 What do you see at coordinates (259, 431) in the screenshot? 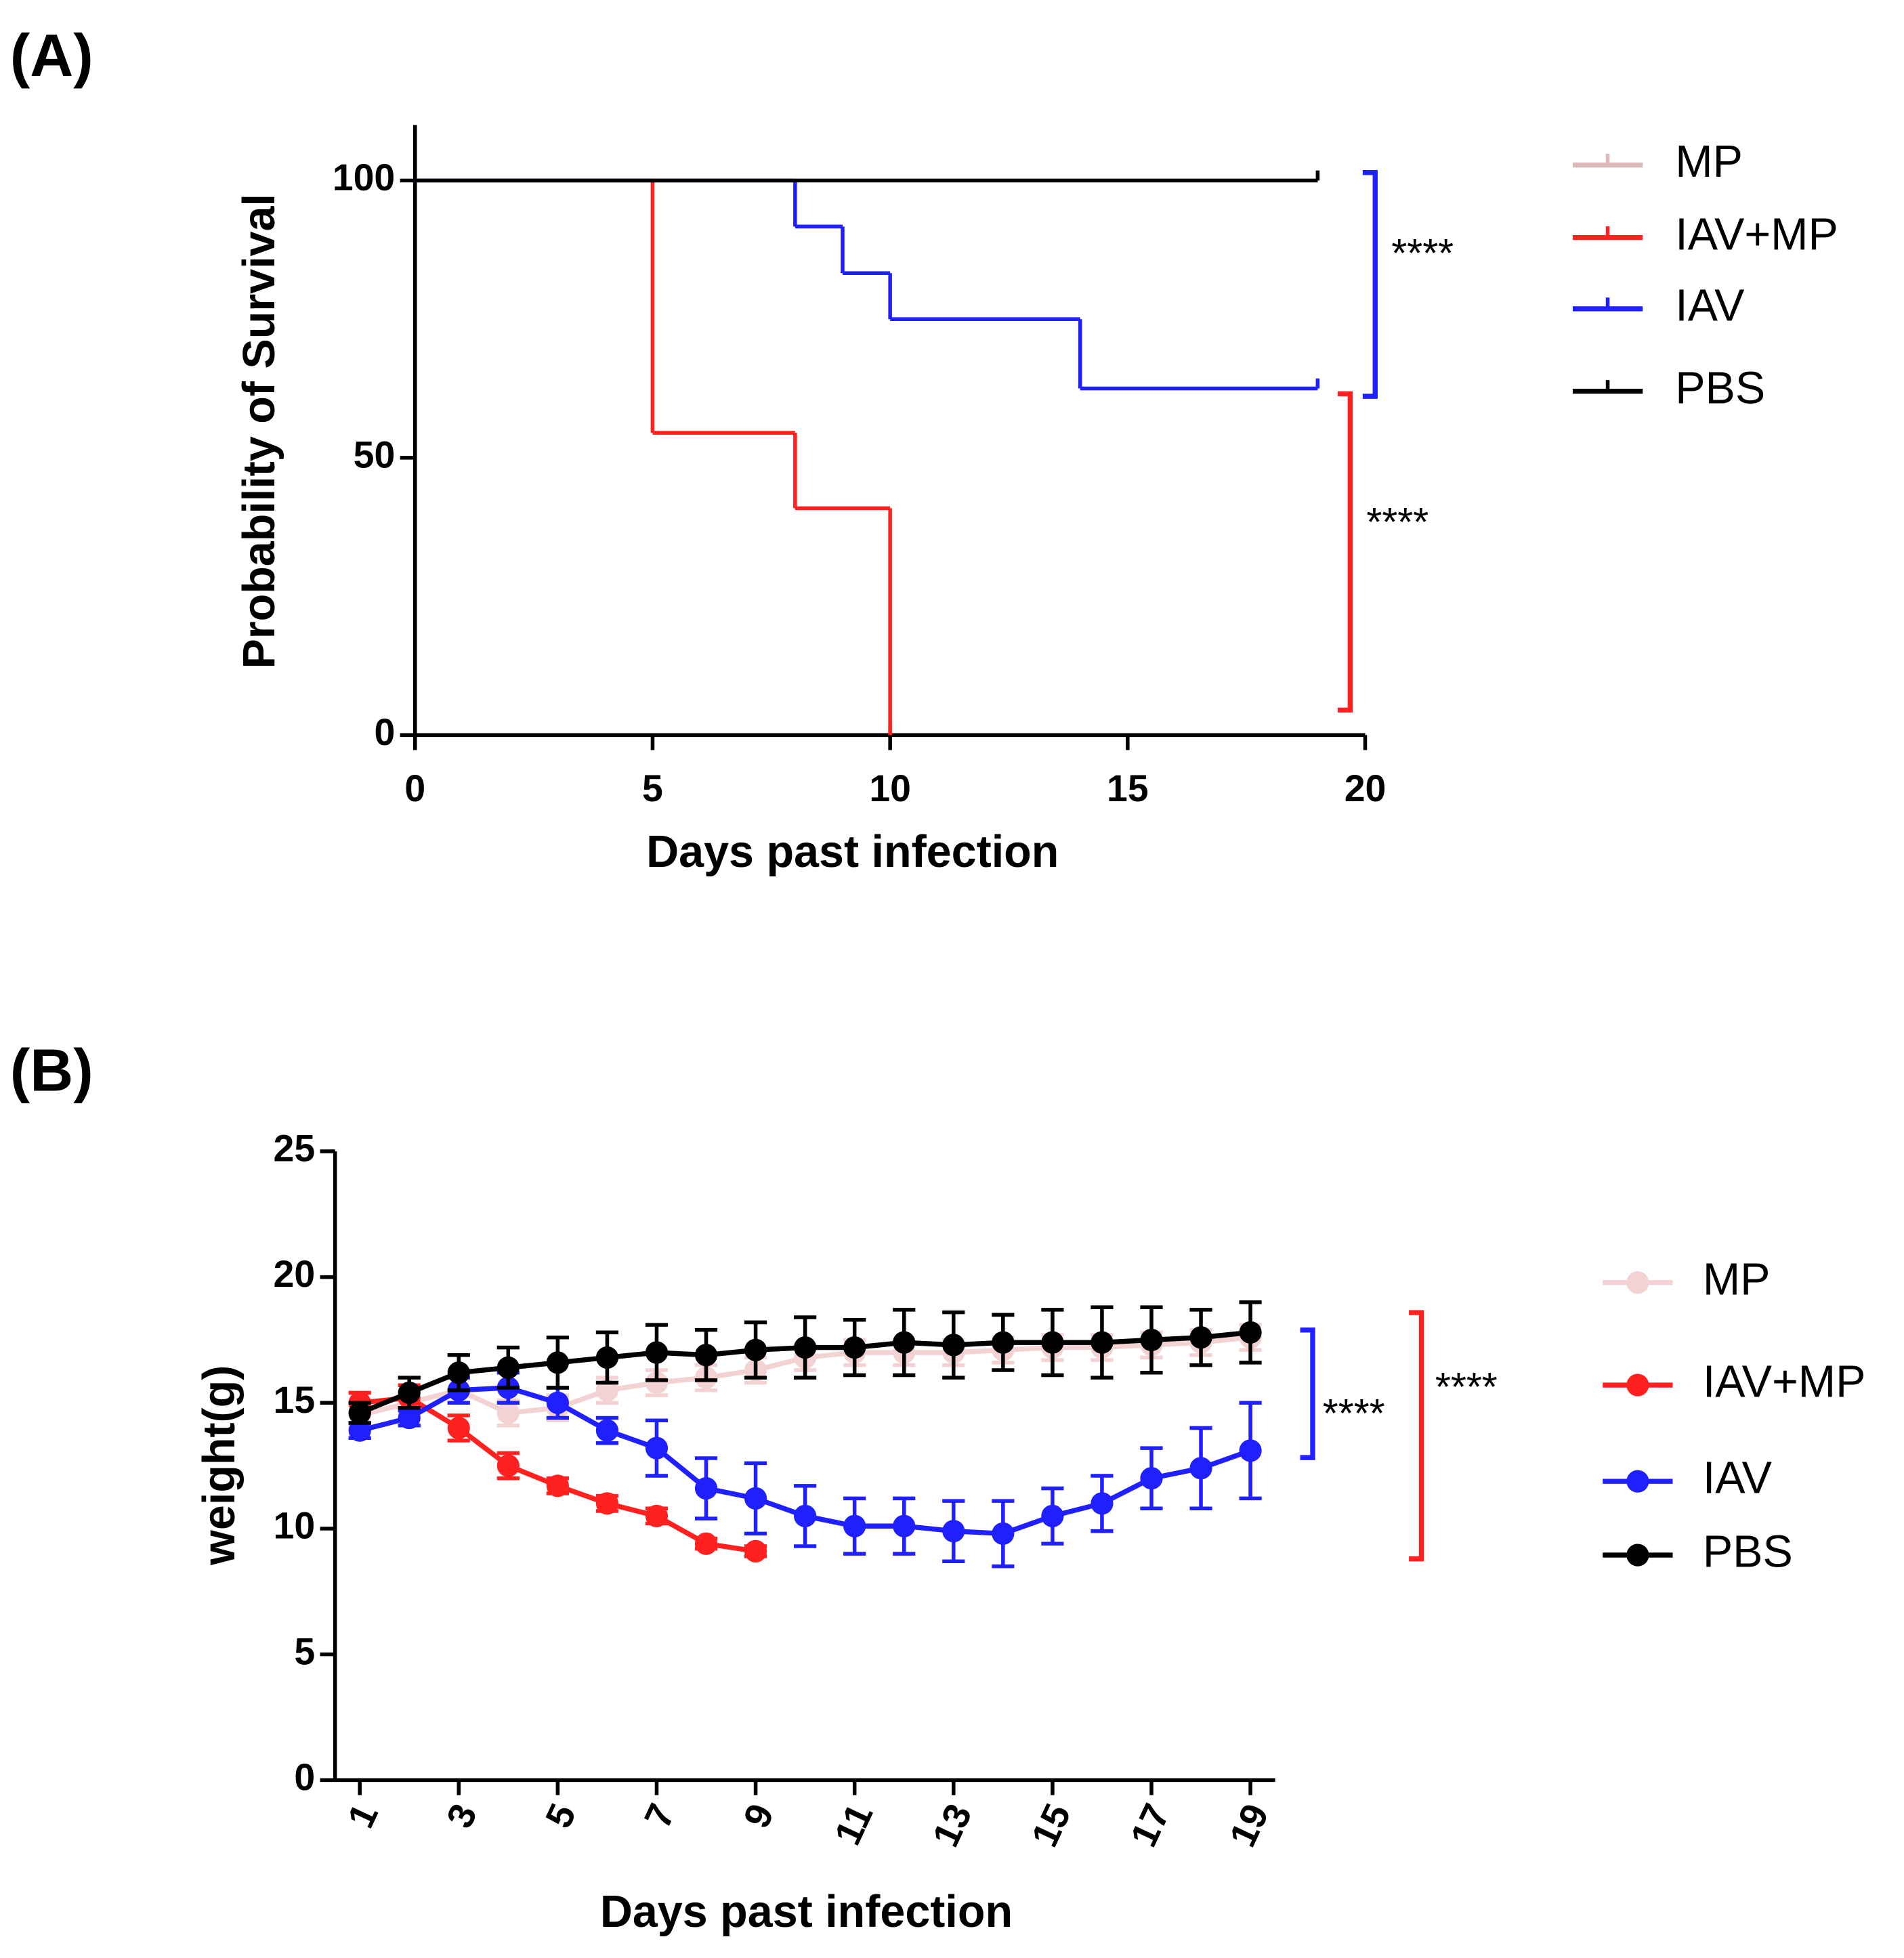
I see `y-axis-label: Probability of Survival` at bounding box center [259, 431].